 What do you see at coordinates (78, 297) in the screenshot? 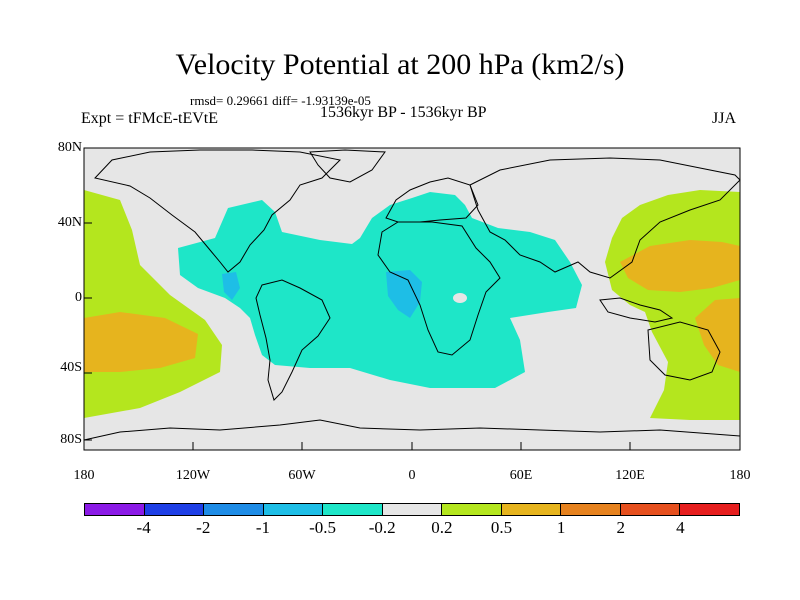
I see `lat-label-0: 0` at bounding box center [78, 297].